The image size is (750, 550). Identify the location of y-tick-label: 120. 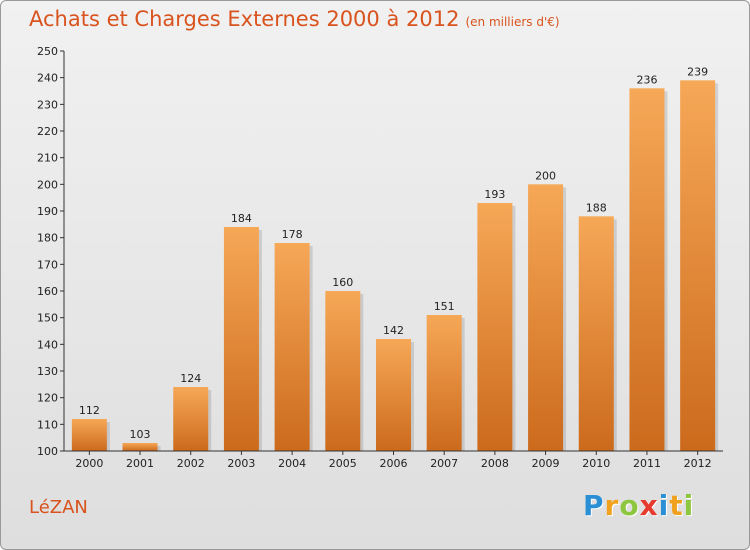
(47, 398).